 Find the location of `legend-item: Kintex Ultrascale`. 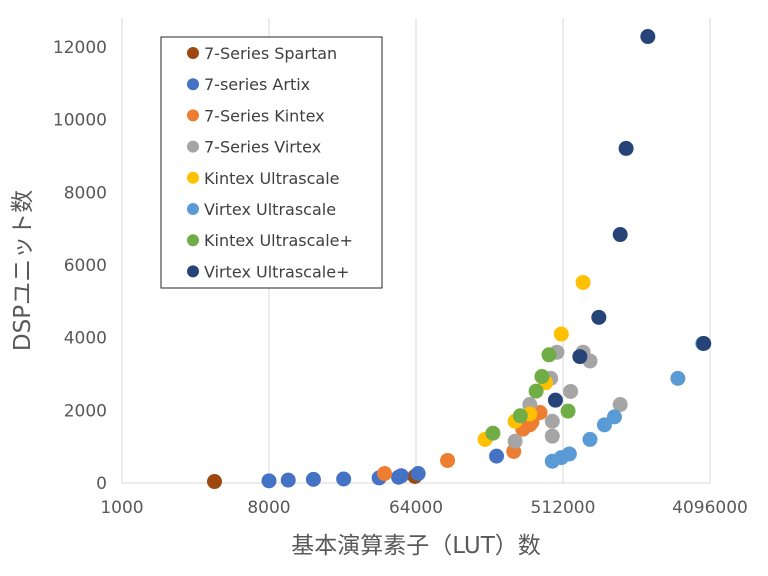

legend-item: Kintex Ultrascale is located at coordinates (263, 178).